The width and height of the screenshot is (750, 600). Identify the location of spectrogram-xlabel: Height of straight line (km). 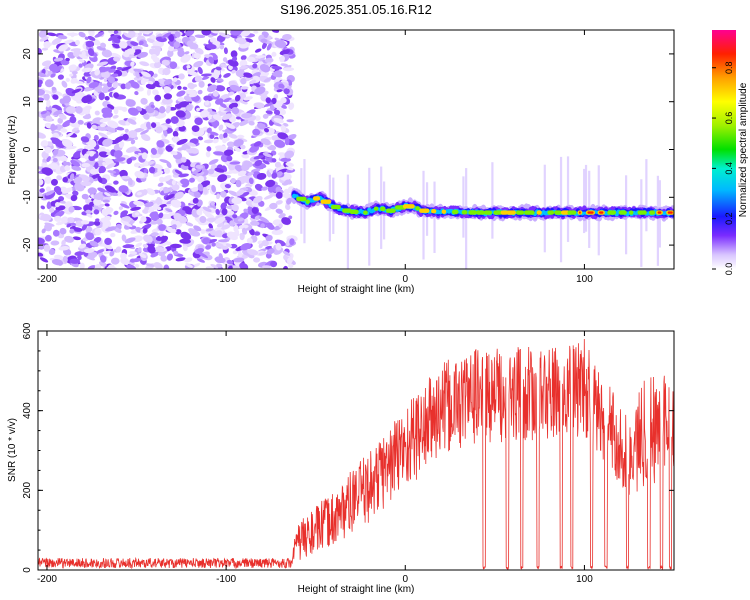
(356, 289).